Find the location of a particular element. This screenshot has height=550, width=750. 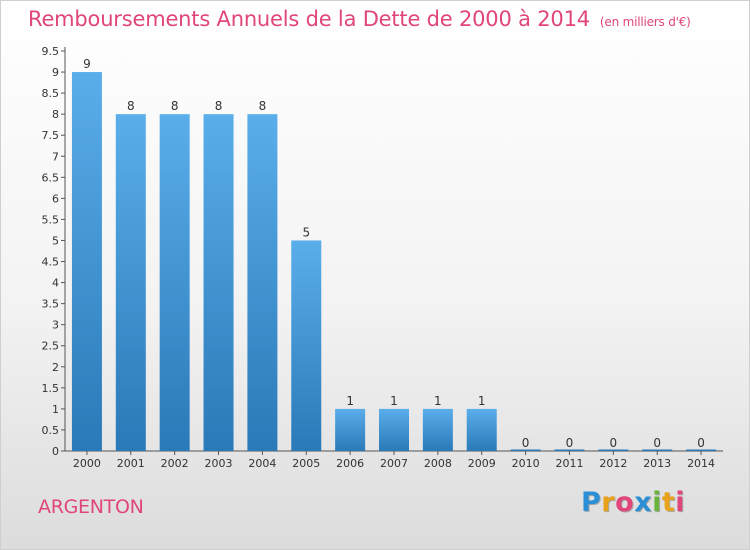

logo-letter: P is located at coordinates (591, 502).